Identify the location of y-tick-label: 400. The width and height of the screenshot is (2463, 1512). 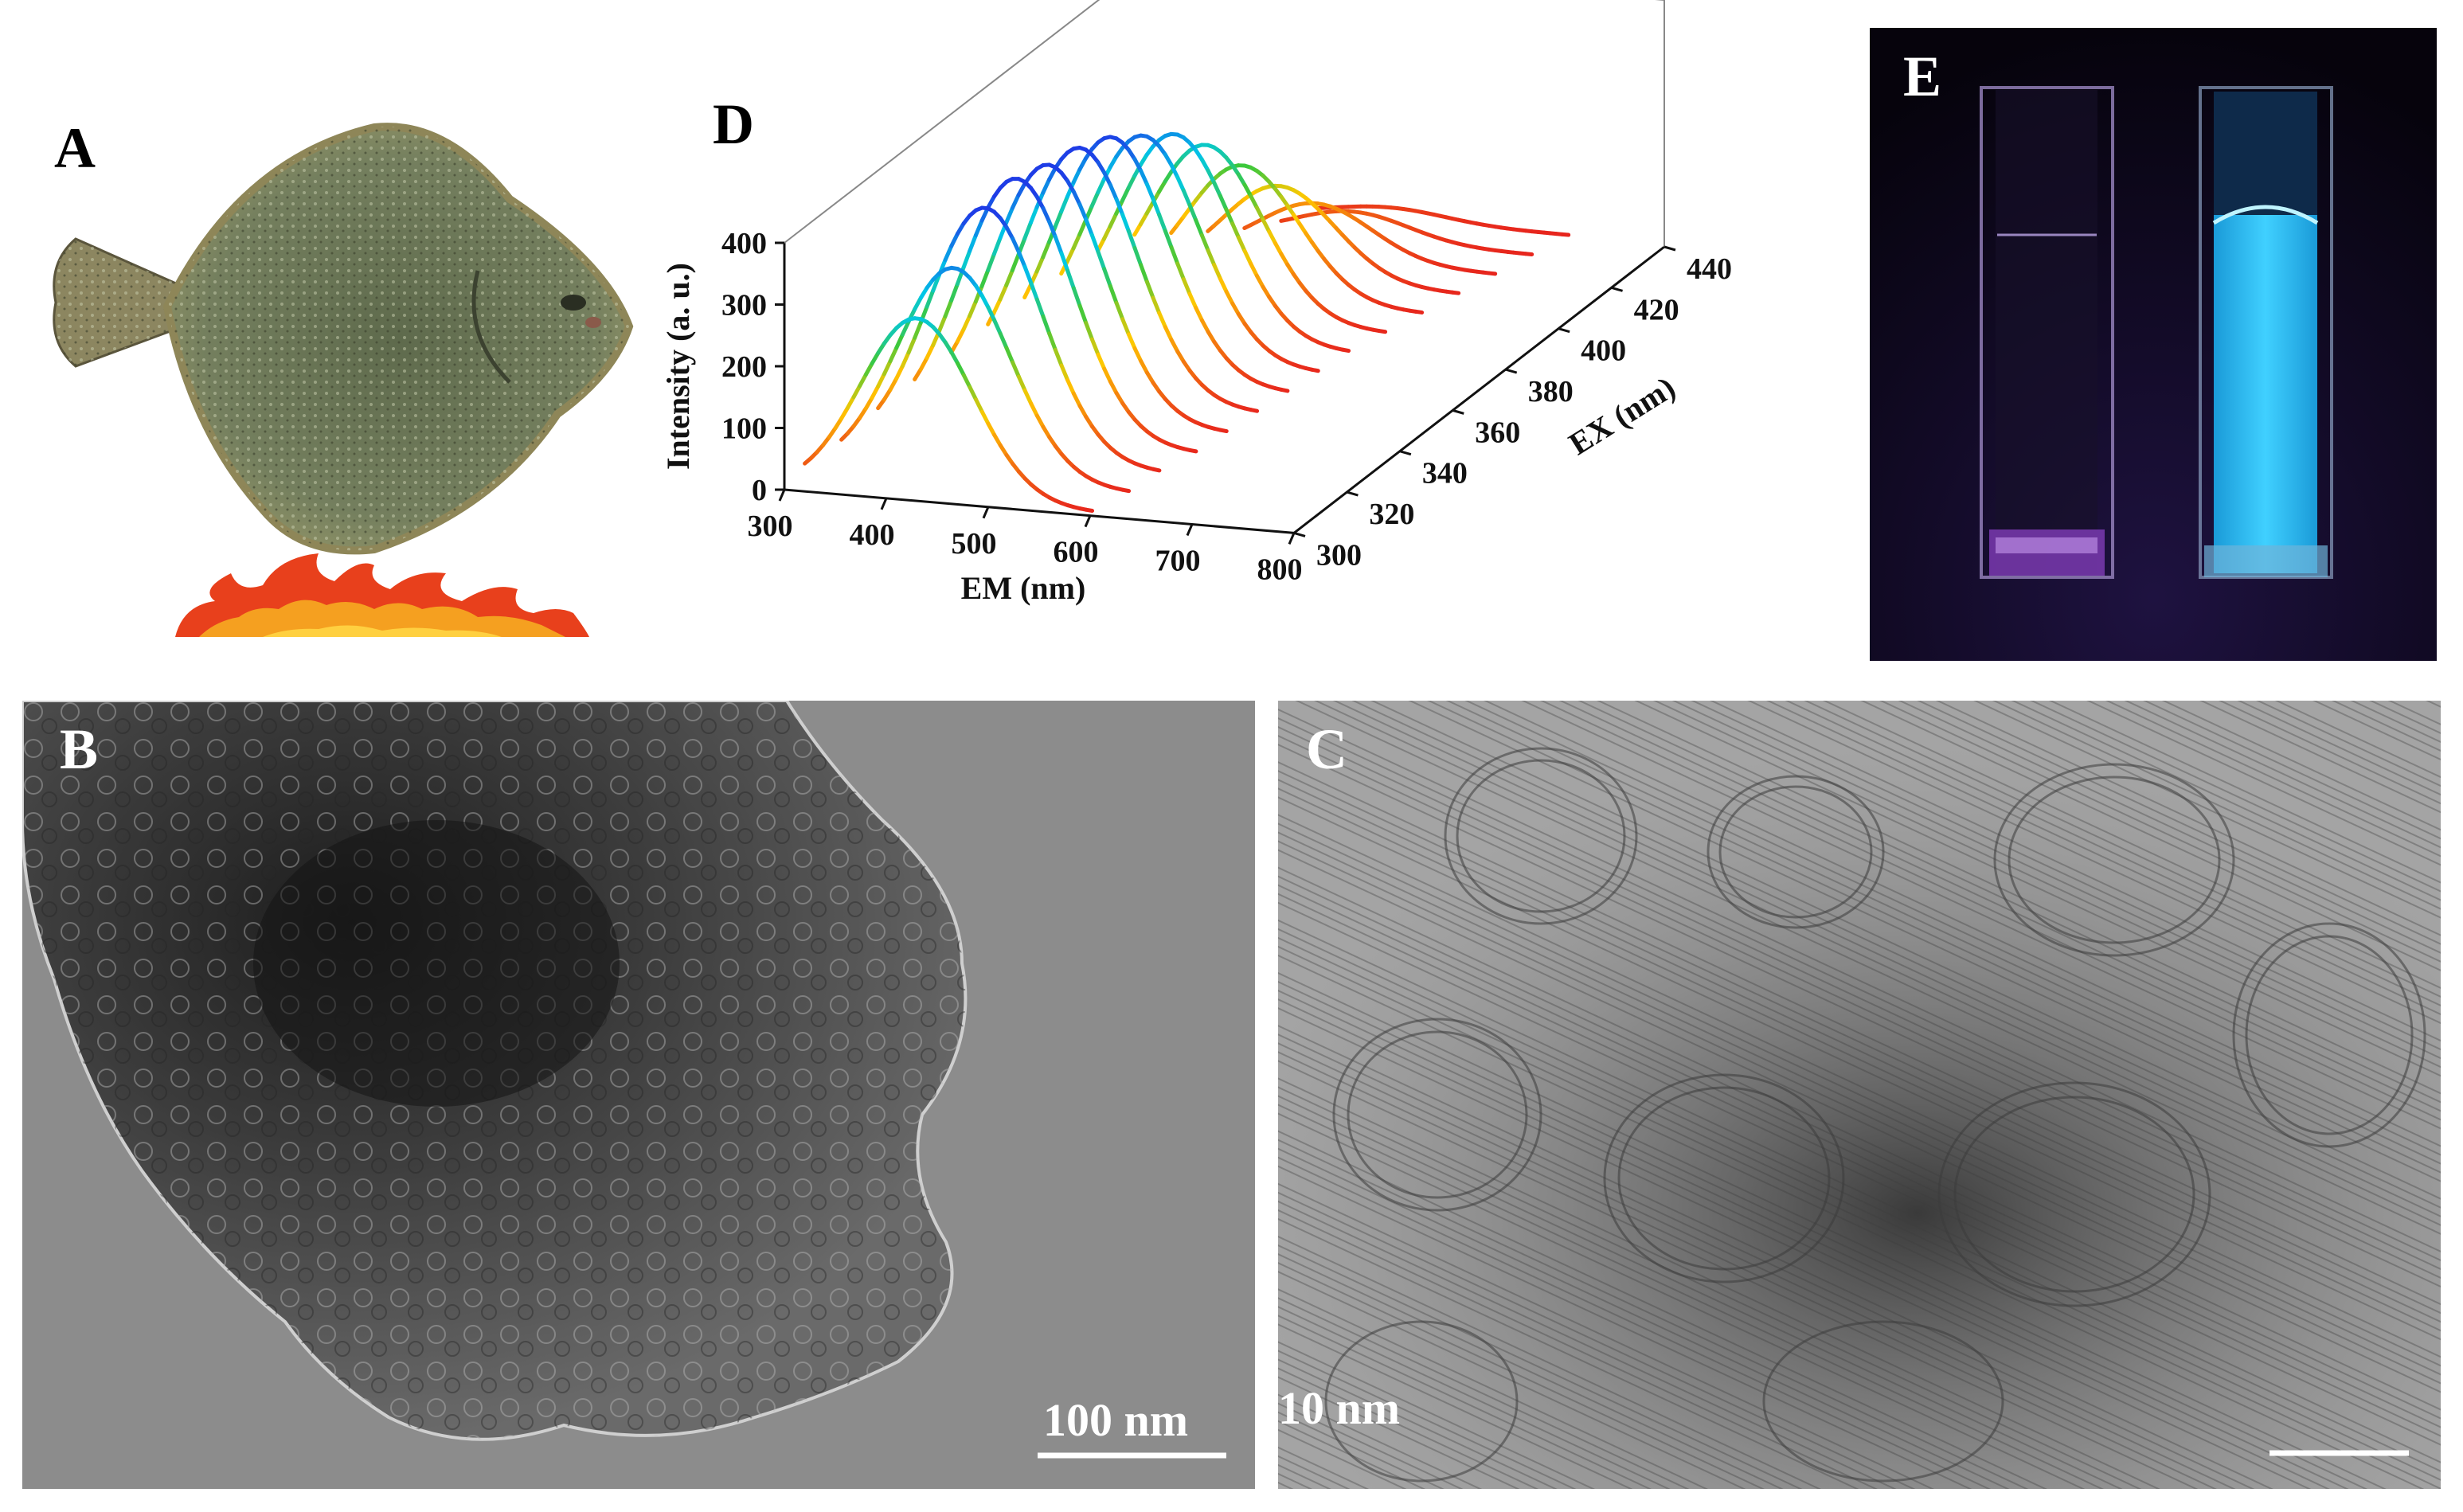
(744, 243).